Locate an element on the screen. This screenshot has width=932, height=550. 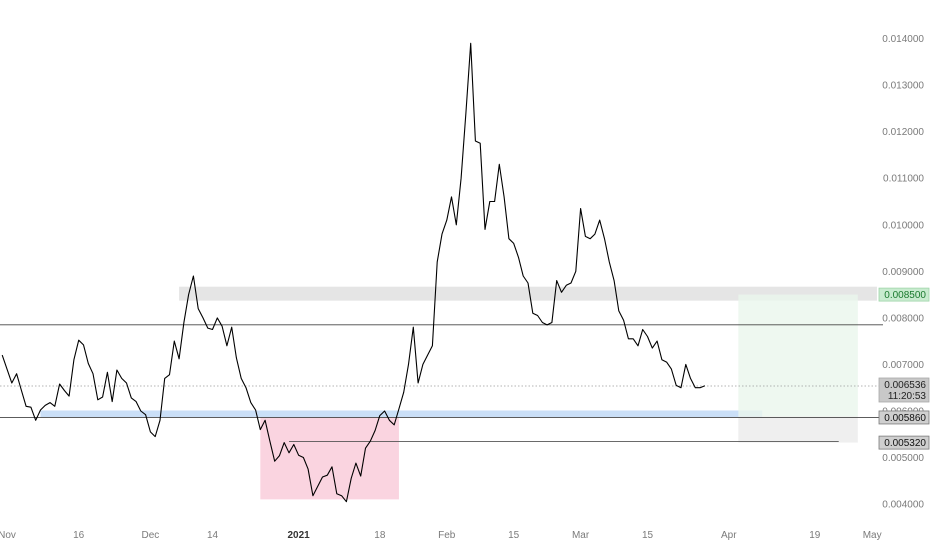
price-tag-0: 0.008500 is located at coordinates (904, 294).